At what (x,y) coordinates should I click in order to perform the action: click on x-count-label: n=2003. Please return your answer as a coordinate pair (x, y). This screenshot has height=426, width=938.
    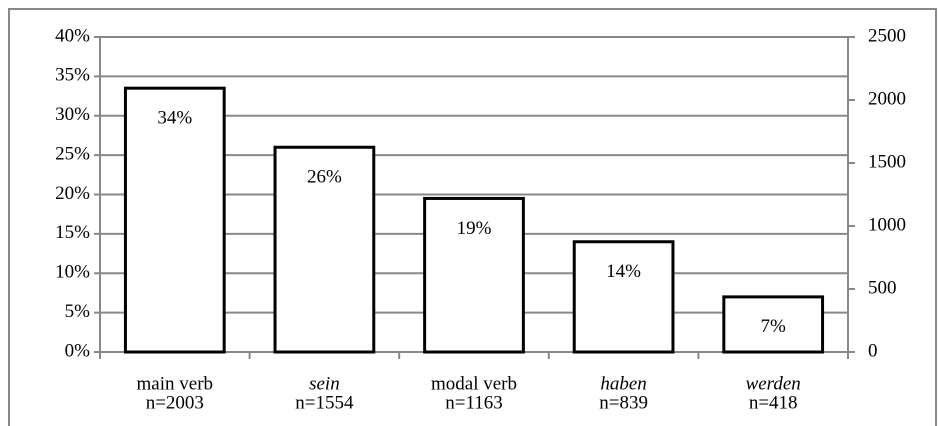
    Looking at the image, I should click on (175, 402).